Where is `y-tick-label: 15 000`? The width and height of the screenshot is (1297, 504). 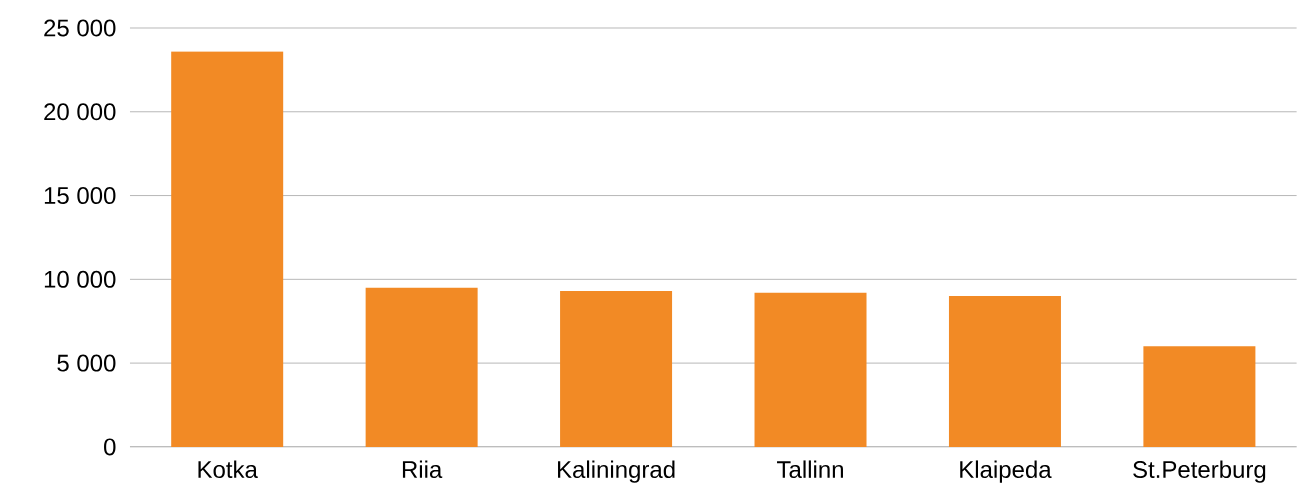 y-tick-label: 15 000 is located at coordinates (80, 196).